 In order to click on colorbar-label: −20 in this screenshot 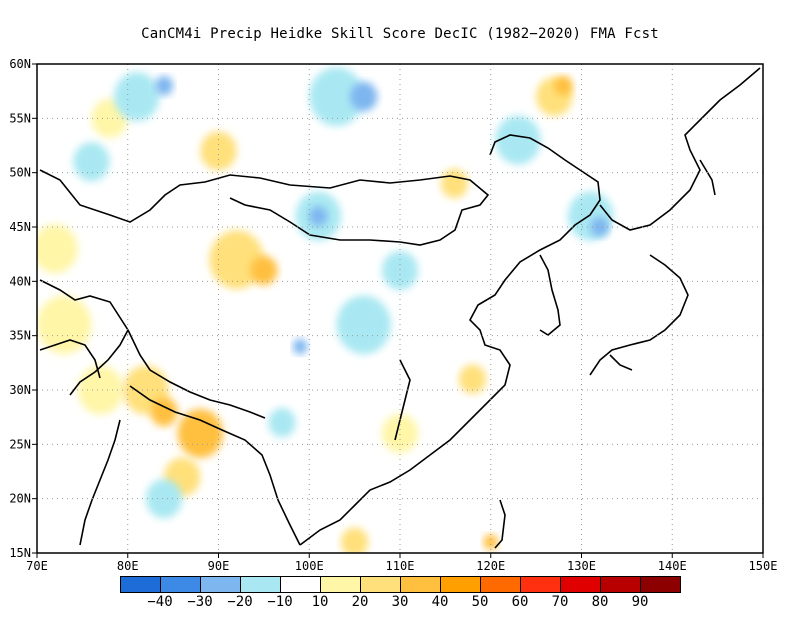, I will do `click(240, 602)`.